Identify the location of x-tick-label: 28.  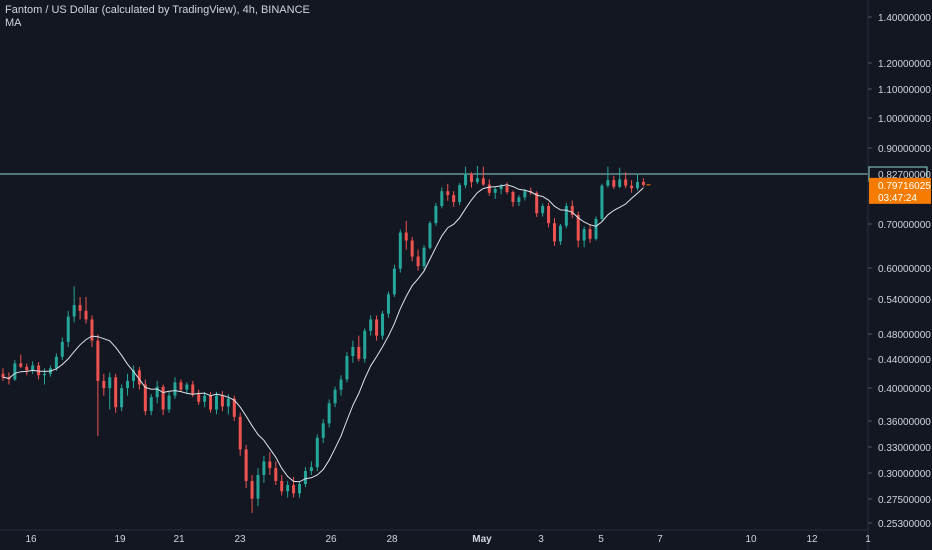
(392, 539).